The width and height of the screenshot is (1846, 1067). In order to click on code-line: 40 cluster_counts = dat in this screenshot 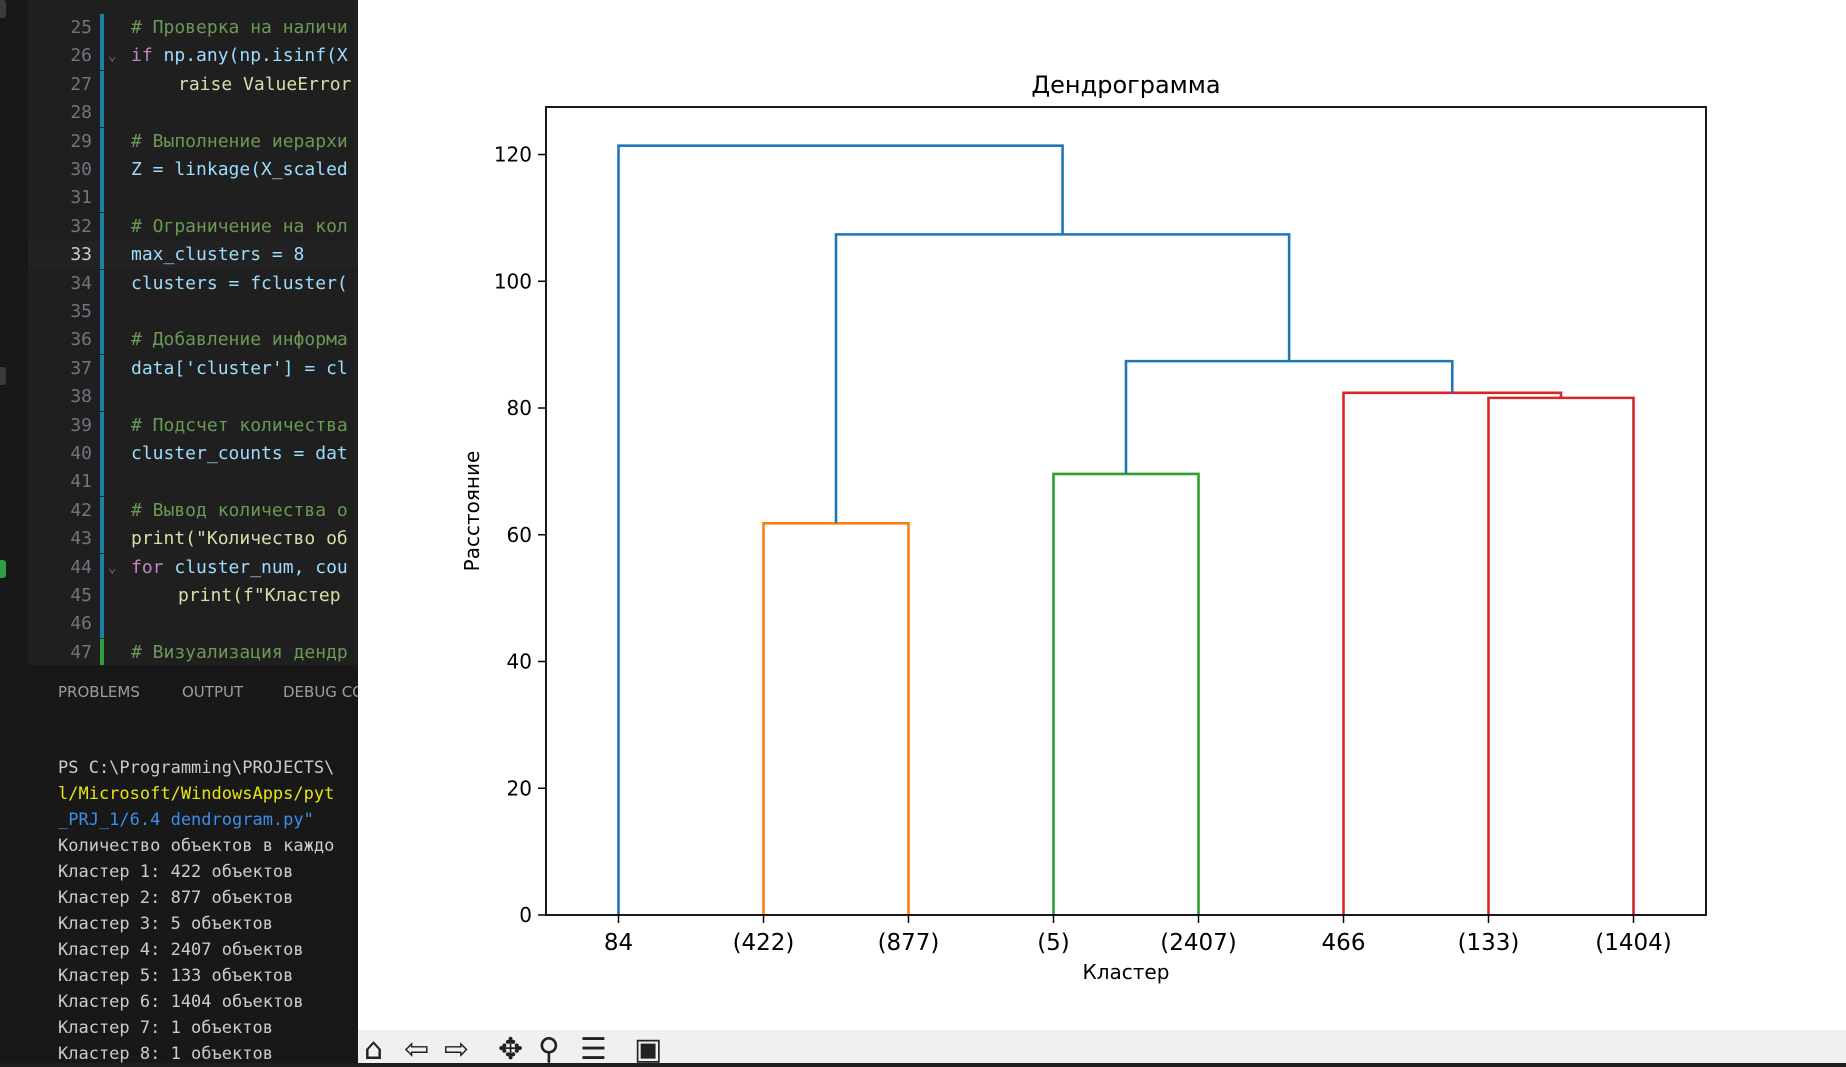, I will do `click(193, 454)`.